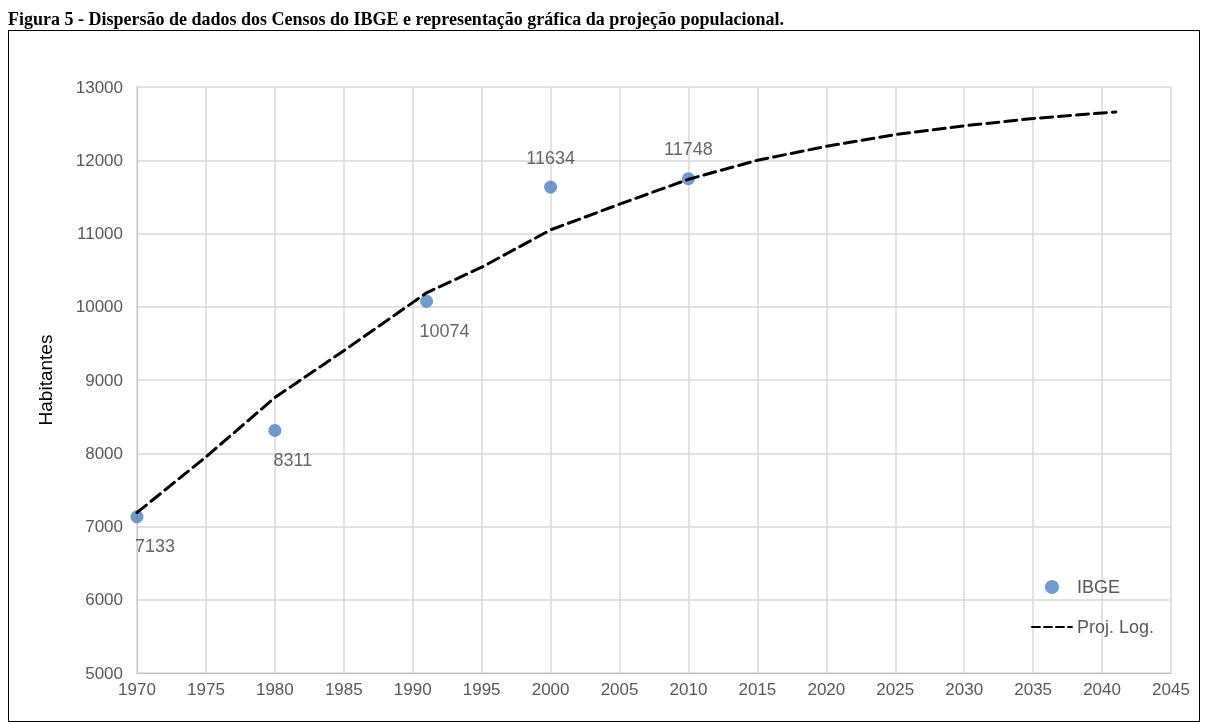  What do you see at coordinates (1033, 689) in the screenshot?
I see `x-tick-label: 2035` at bounding box center [1033, 689].